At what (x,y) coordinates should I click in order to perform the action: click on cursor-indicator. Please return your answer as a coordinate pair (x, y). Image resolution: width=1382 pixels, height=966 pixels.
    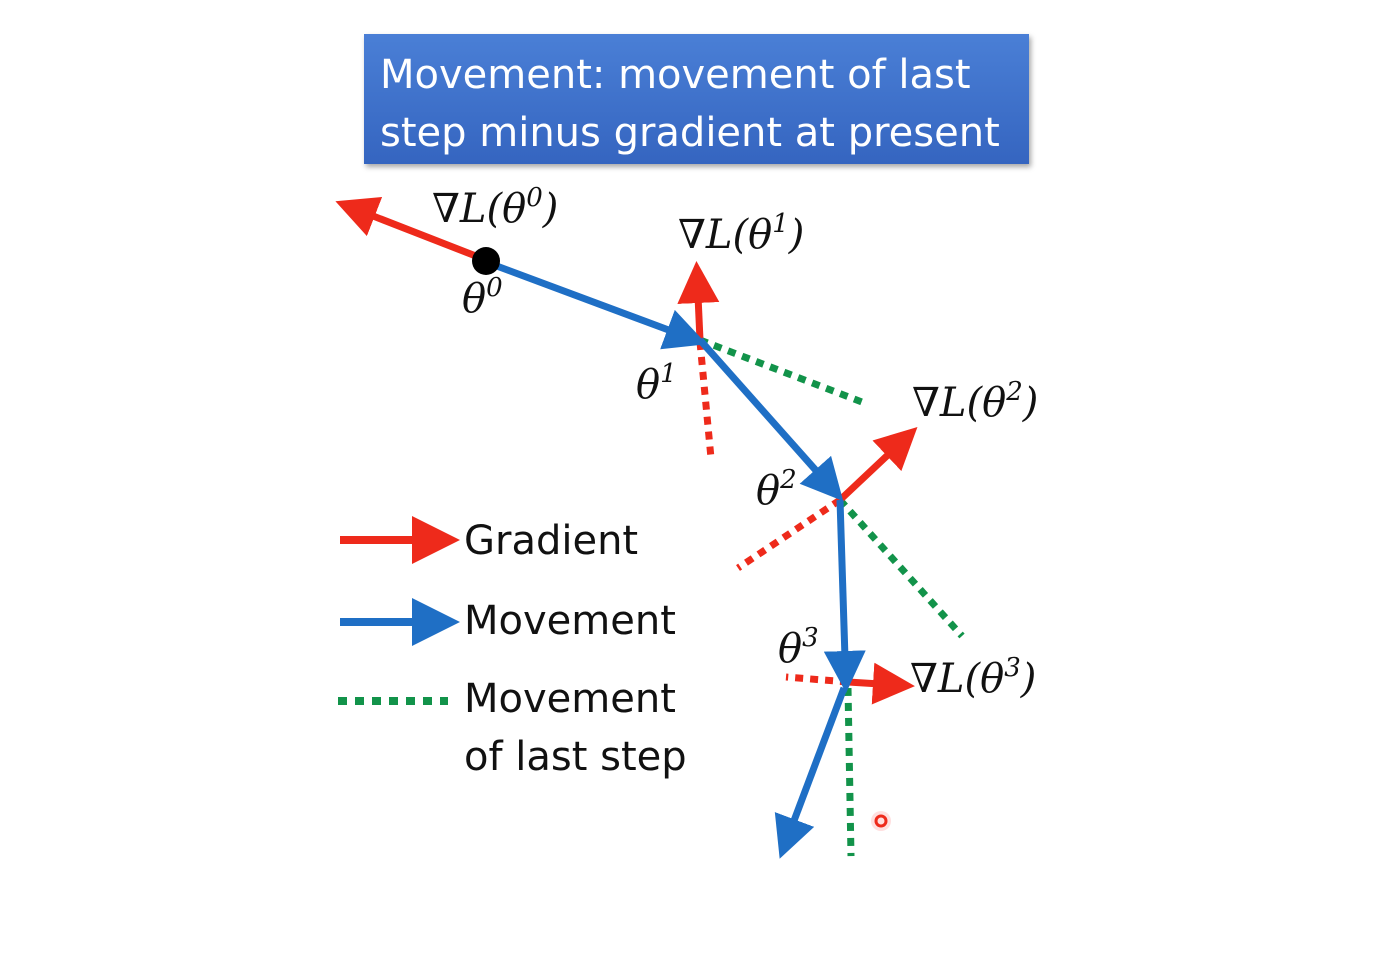
    Looking at the image, I should click on (881, 821).